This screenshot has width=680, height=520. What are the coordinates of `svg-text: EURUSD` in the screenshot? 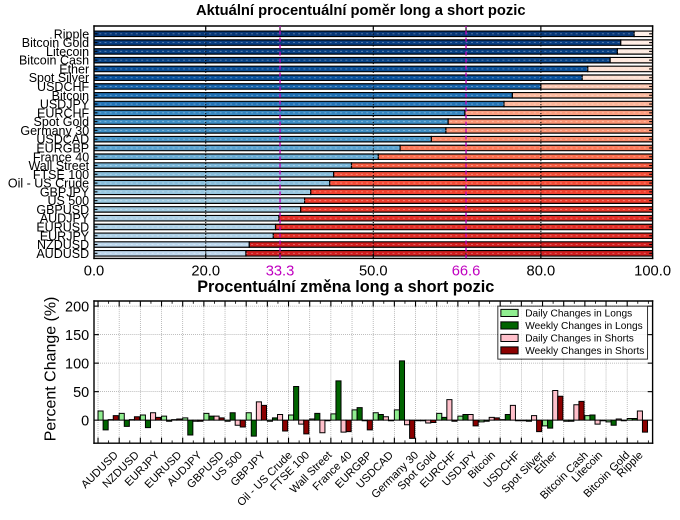 It's located at (62, 227).